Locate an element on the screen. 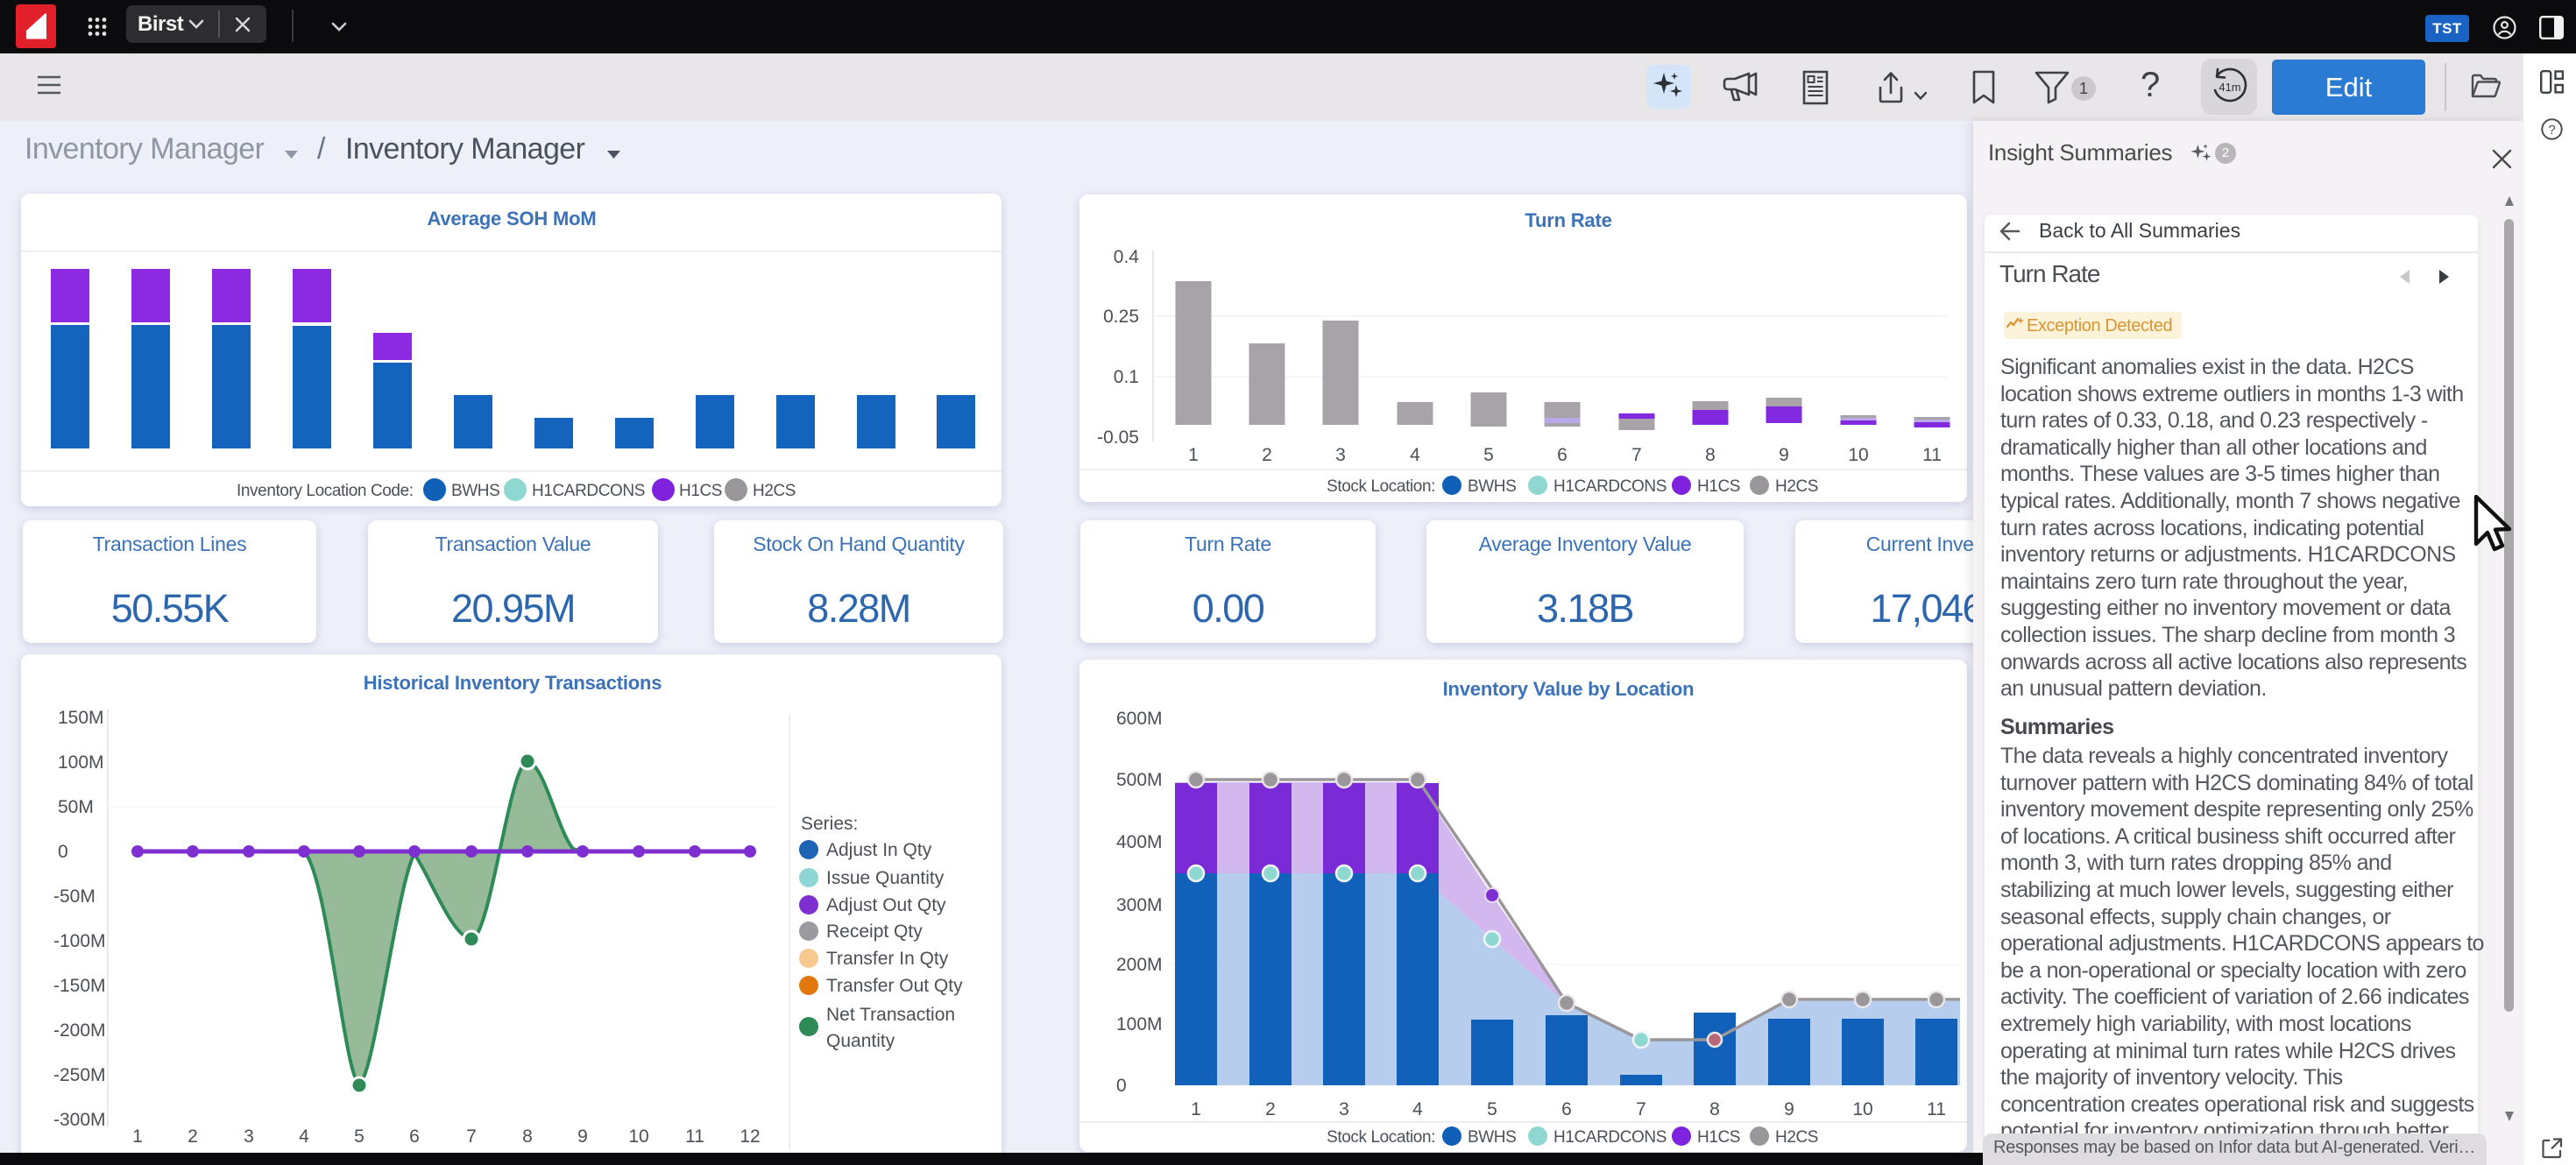 This screenshot has width=2576, height=1165. svg-text: -50M is located at coordinates (74, 896).